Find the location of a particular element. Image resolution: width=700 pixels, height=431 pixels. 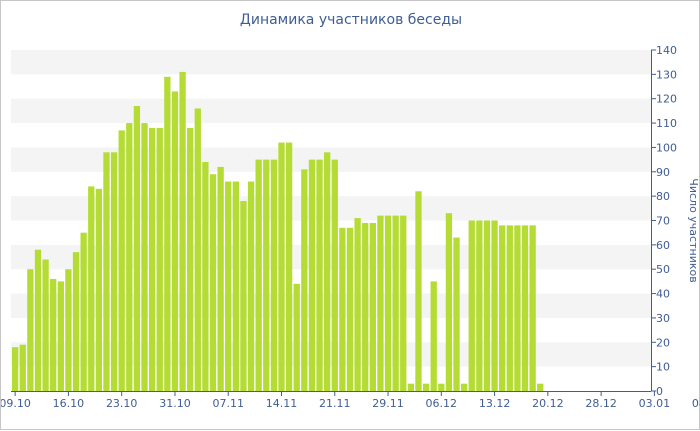

x-tick-label: 06.12 is located at coordinates (442, 403).